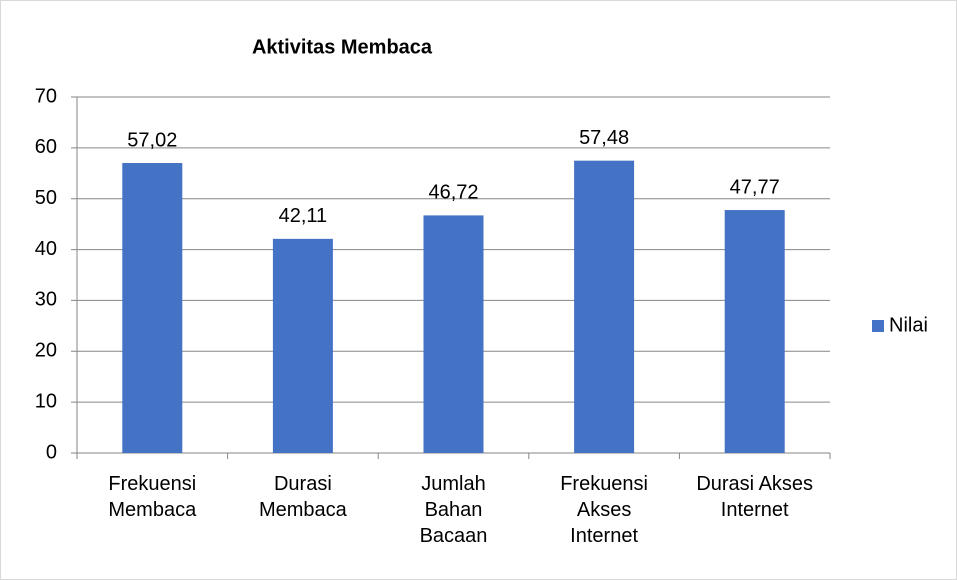 The width and height of the screenshot is (957, 580). Describe the element at coordinates (604, 510) in the screenshot. I see `x-tick-label: Frekuensi Akses Internet` at that location.